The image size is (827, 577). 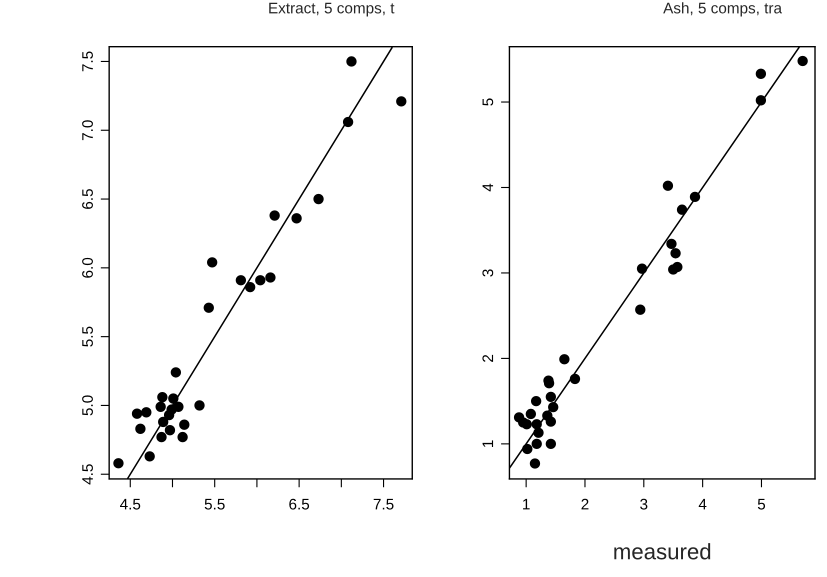 I want to click on x-tick-label: 3, so click(x=644, y=504).